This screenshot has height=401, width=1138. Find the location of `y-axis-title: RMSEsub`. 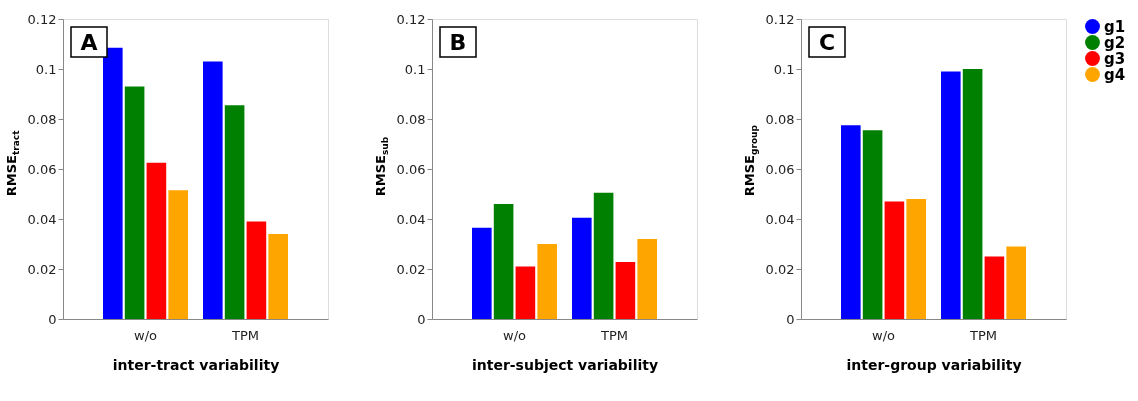

y-axis-title: RMSEsub is located at coordinates (381, 166).